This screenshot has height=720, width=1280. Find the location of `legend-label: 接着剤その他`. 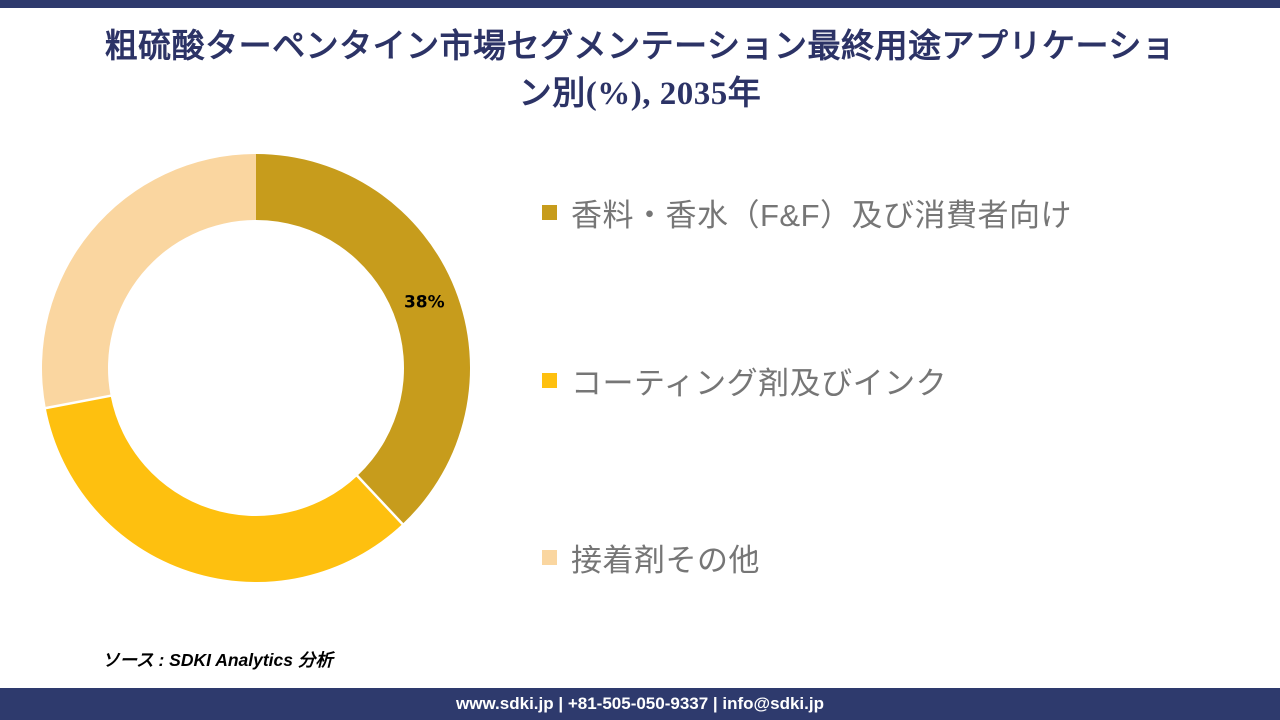

legend-label: 接着剤その他 is located at coordinates (665, 560).